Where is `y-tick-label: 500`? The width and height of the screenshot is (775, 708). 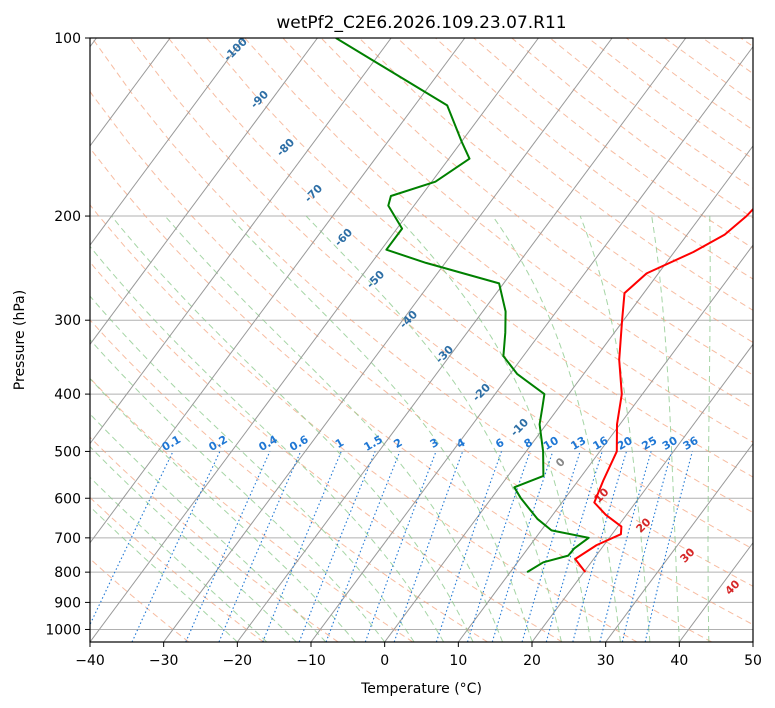
y-tick-label: 500 is located at coordinates (67, 452).